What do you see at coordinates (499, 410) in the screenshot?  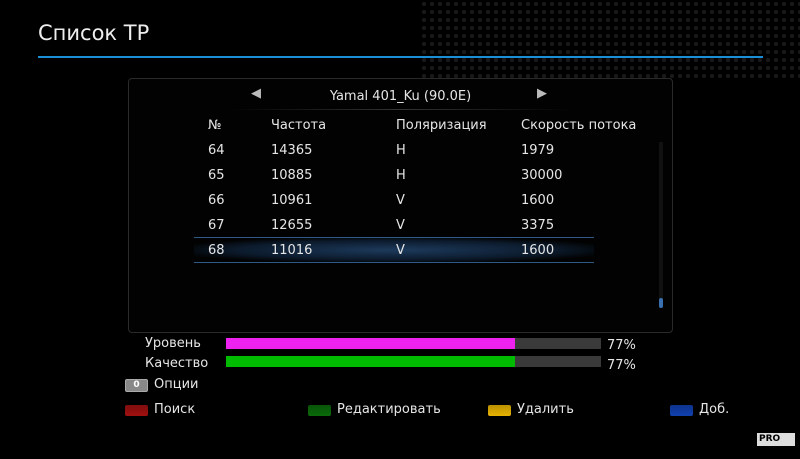 I see `delete-color-key-icon` at bounding box center [499, 410].